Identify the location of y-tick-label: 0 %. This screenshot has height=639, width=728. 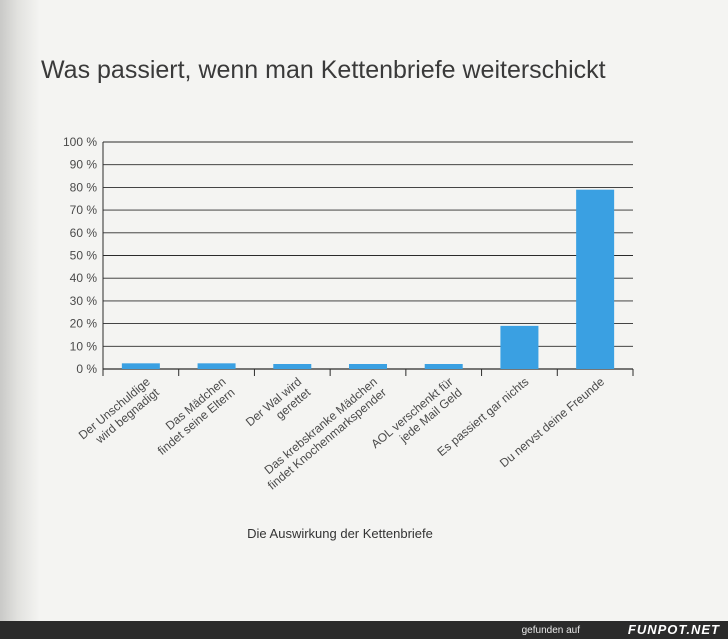
(86, 369).